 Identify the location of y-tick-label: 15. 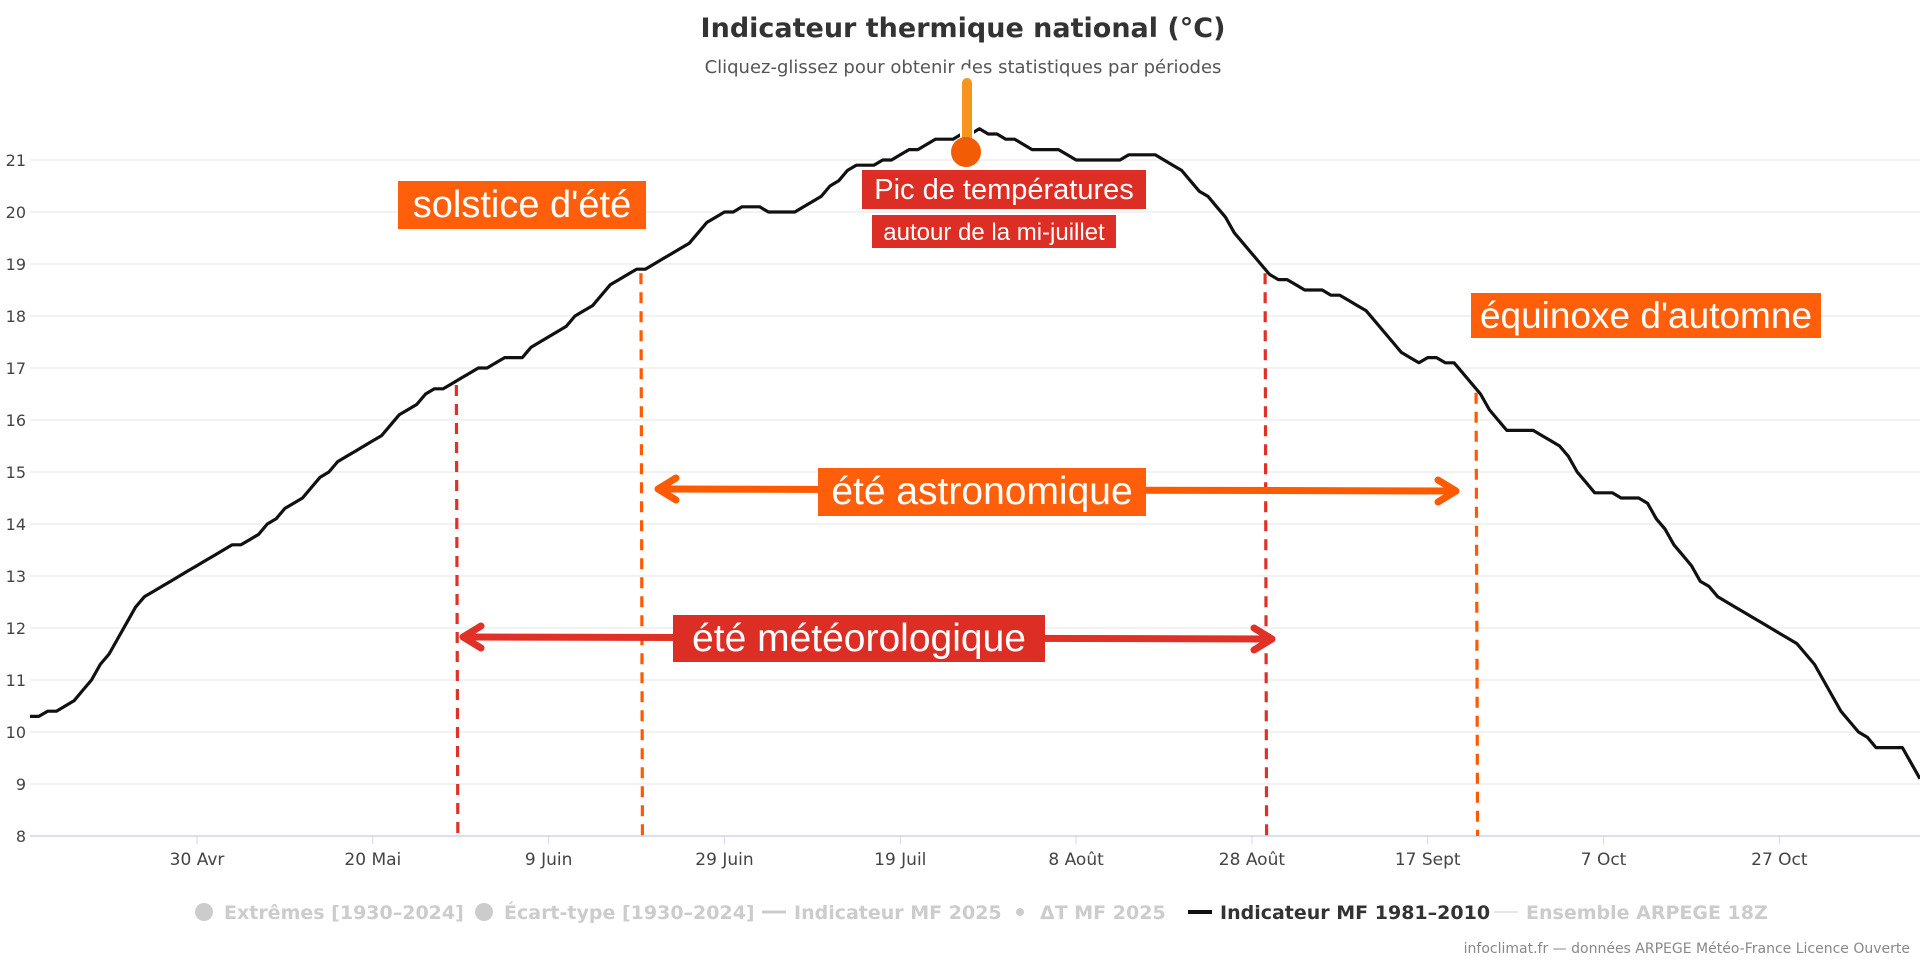
(16, 472).